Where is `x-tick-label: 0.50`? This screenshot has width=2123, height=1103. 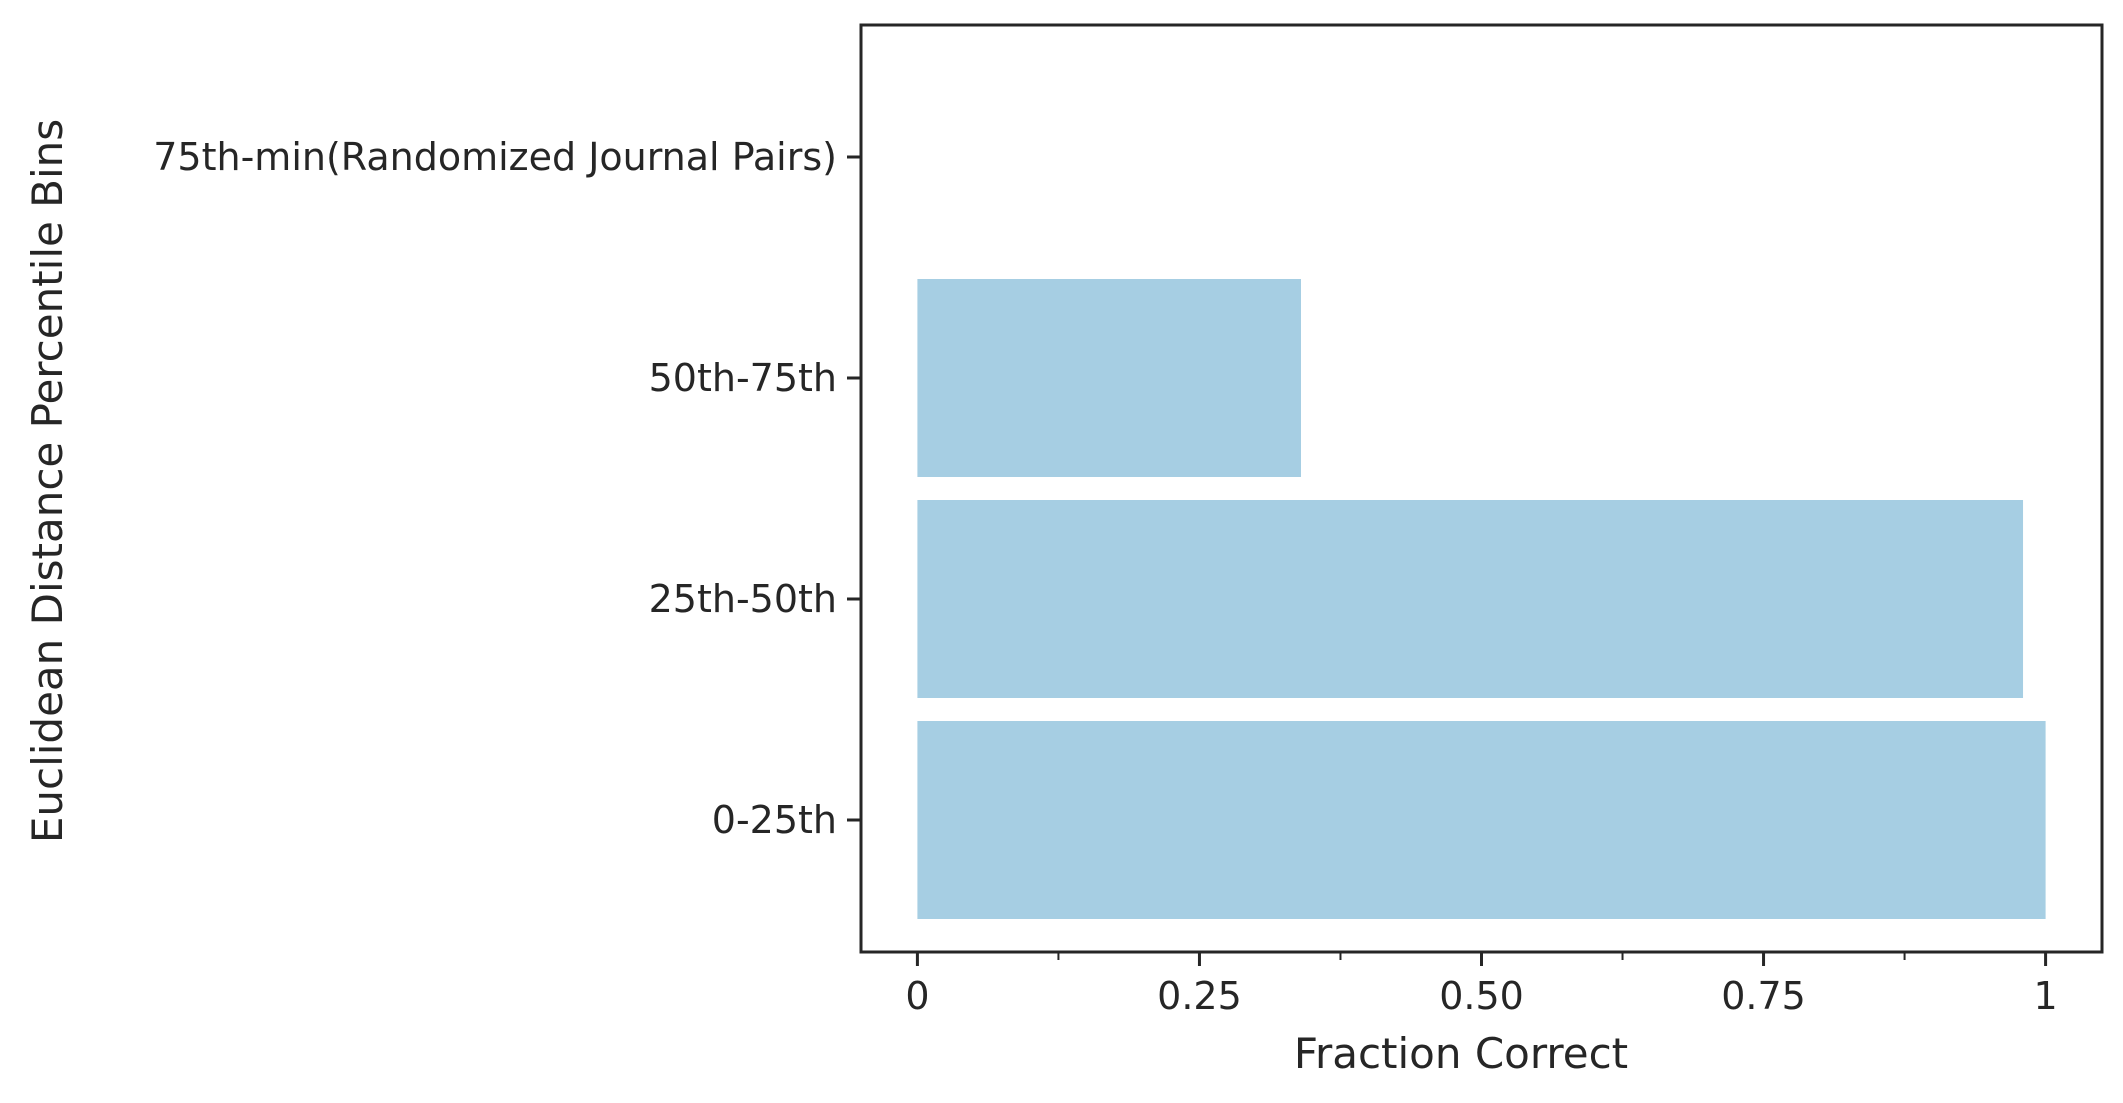
x-tick-label: 0.50 is located at coordinates (1481, 996).